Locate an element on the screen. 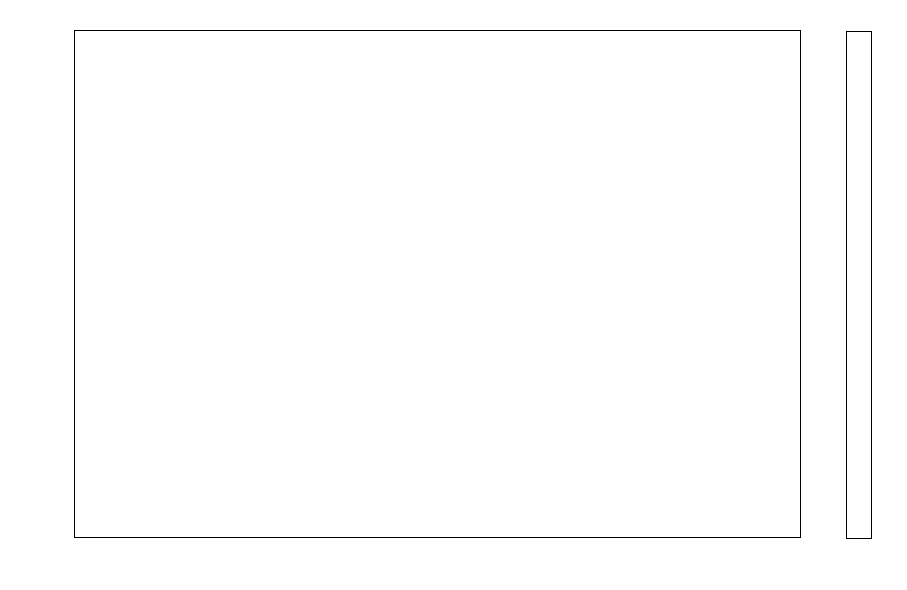 The image size is (907, 590). colorbar is located at coordinates (859, 285).